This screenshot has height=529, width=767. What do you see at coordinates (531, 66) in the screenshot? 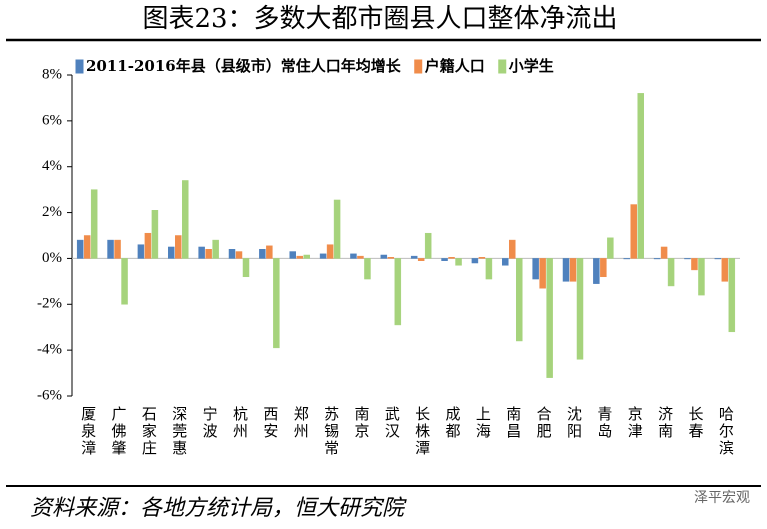
I see `legend-label: 小学生` at bounding box center [531, 66].